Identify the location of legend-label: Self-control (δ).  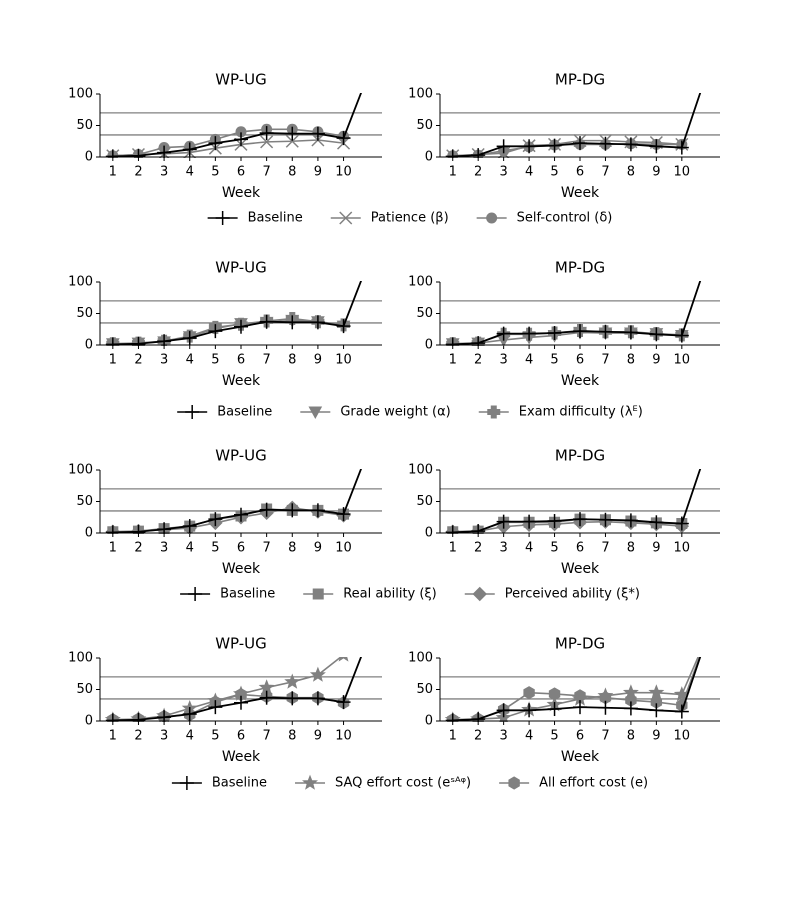
(565, 218).